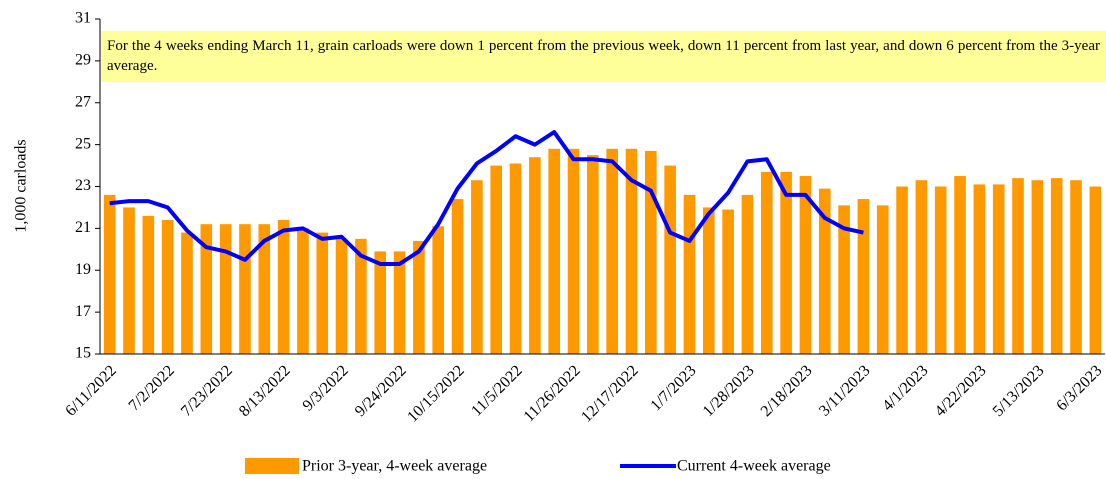  What do you see at coordinates (1079, 388) in the screenshot?
I see `x-tick-label: 6/3/2023` at bounding box center [1079, 388].